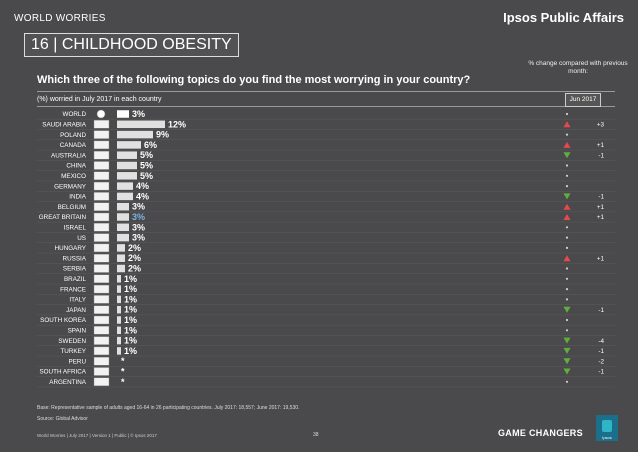 This screenshot has width=638, height=452. Describe the element at coordinates (101, 351) in the screenshot. I see `flag-icon-turkey` at that location.